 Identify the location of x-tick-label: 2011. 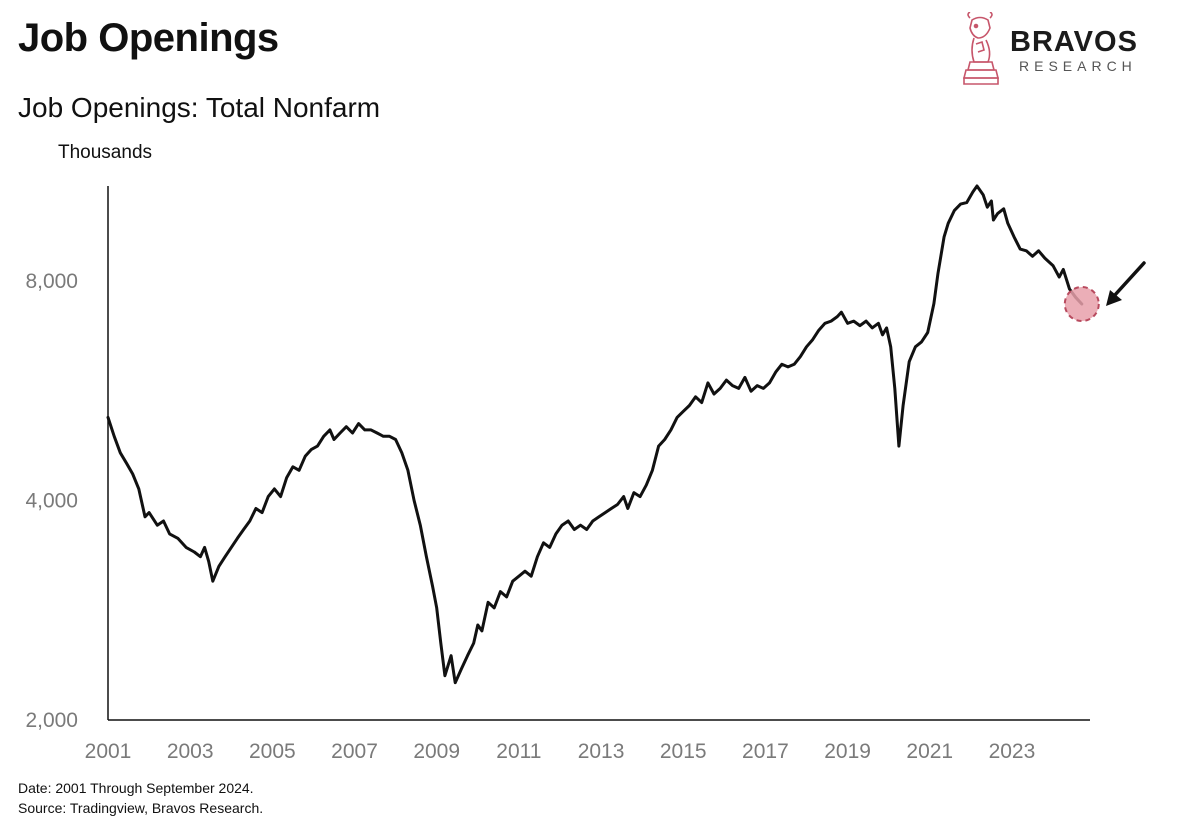
(518, 751).